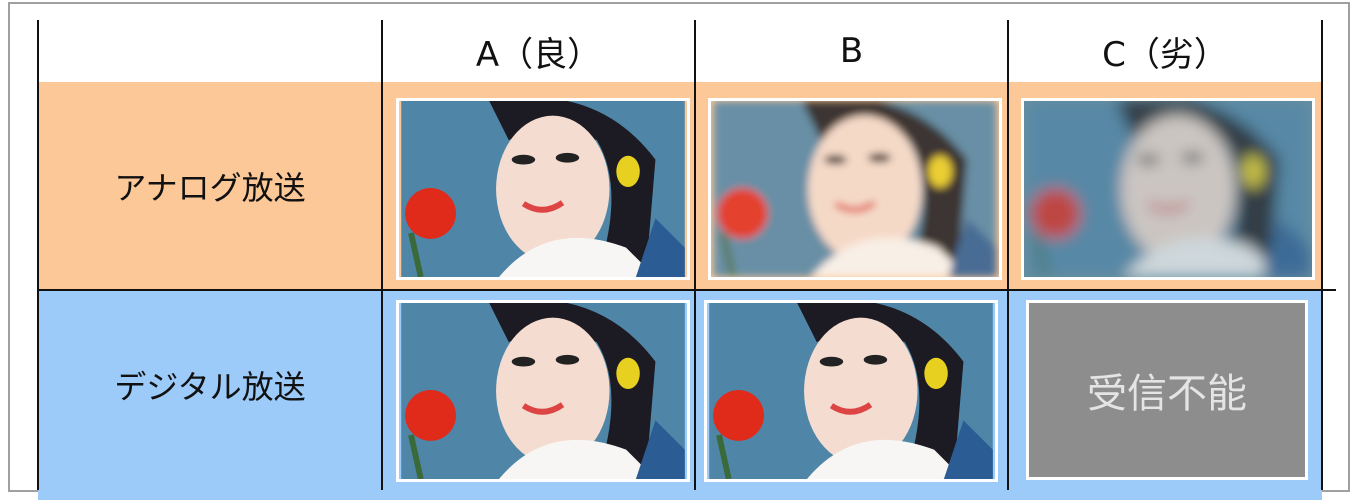 The width and height of the screenshot is (1354, 500). What do you see at coordinates (210, 51) in the screenshot?
I see `corner-cell` at bounding box center [210, 51].